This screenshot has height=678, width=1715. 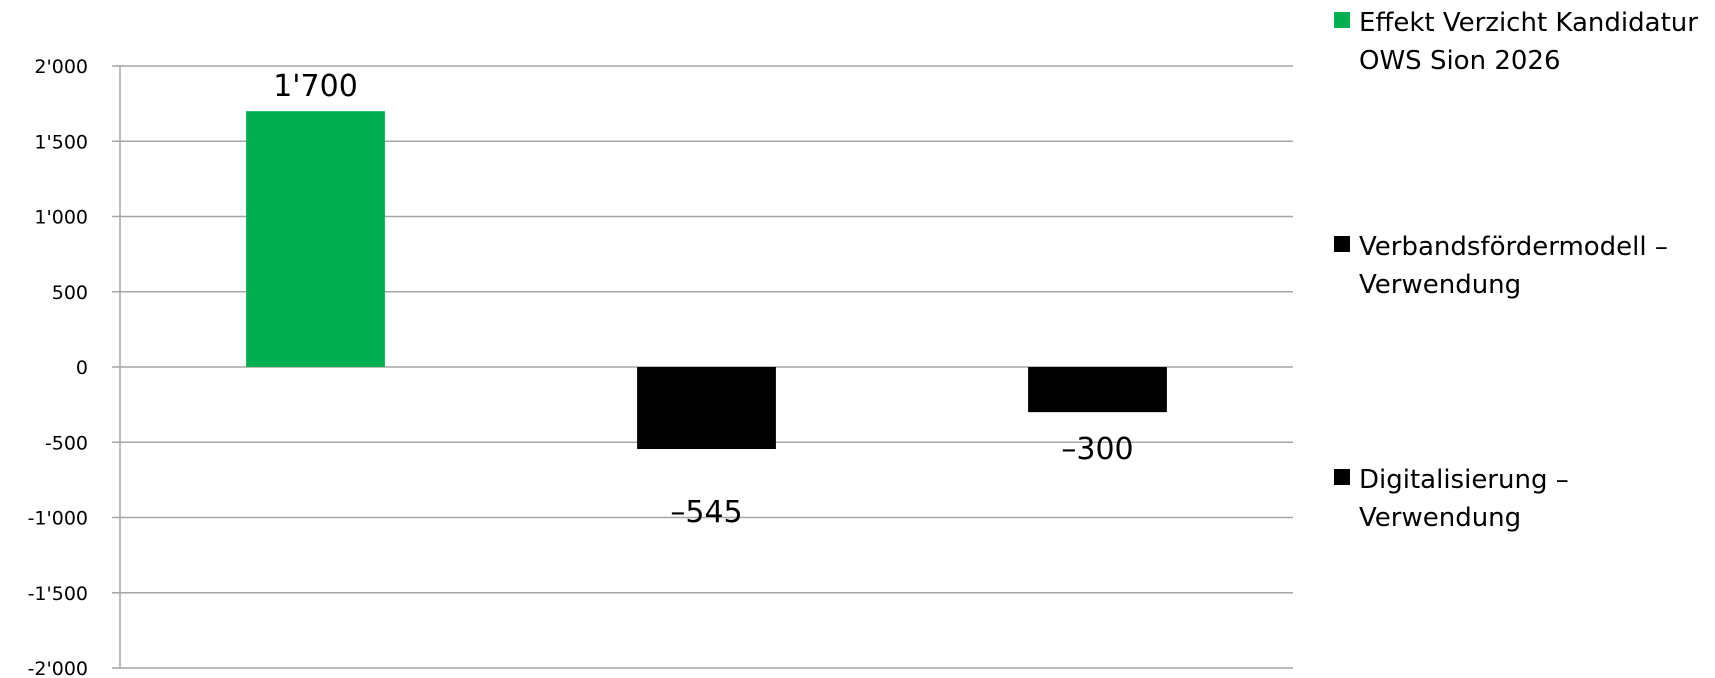 What do you see at coordinates (66, 443) in the screenshot?
I see `y-tick-label: -500` at bounding box center [66, 443].